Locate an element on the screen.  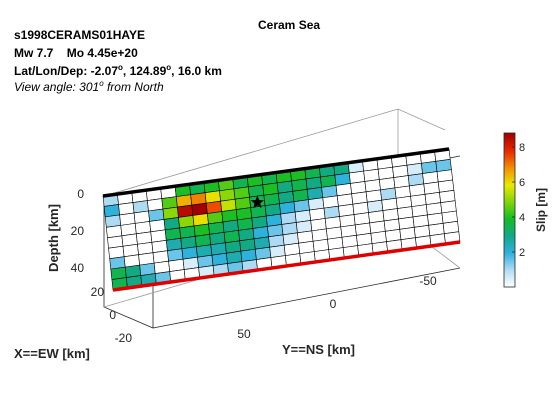
depth-axis: 0 20 40 Depth [km] is located at coordinates (65, 231).